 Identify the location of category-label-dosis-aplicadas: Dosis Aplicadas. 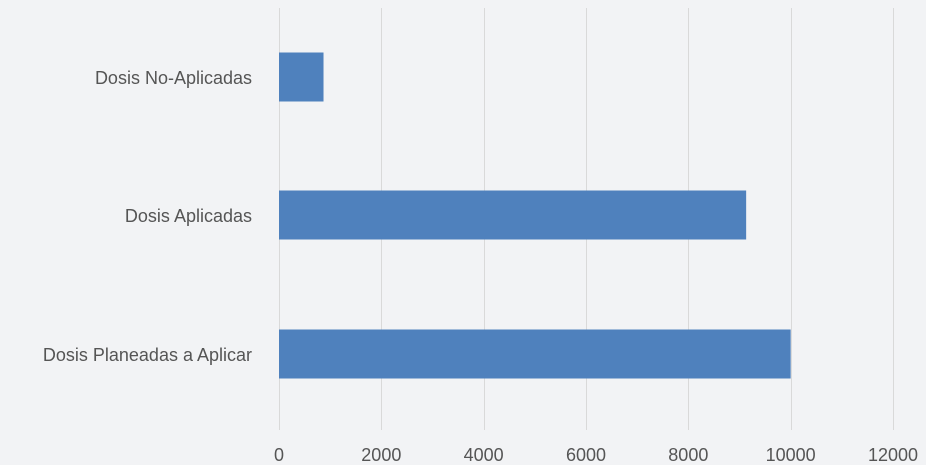
(188, 216).